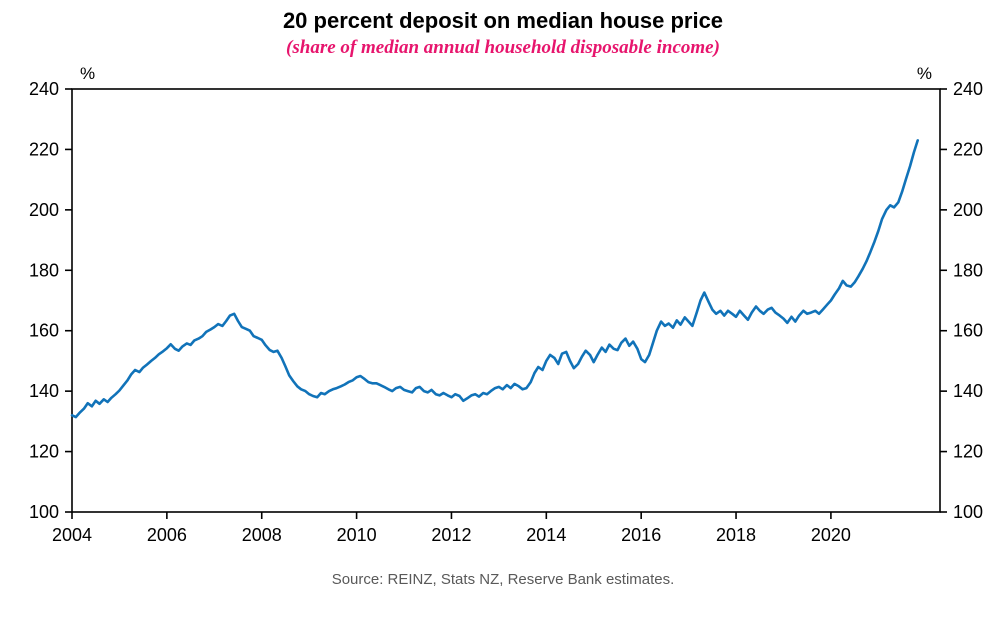  I want to click on y-axis-tick-label-right: 100, so click(968, 512).